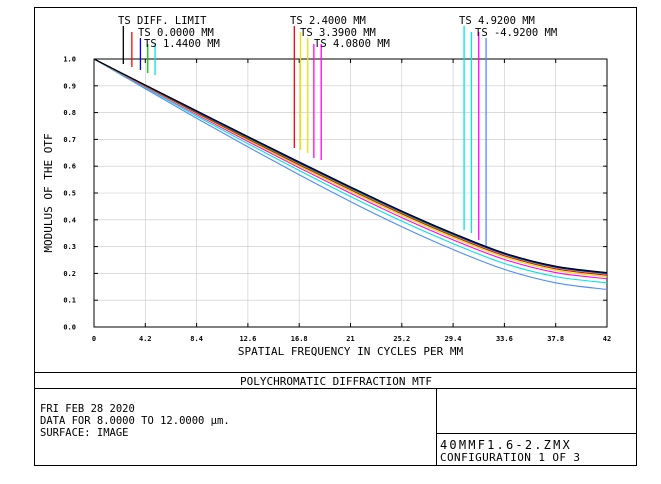  I want to click on x-tick-label: 8.4, so click(196, 339).